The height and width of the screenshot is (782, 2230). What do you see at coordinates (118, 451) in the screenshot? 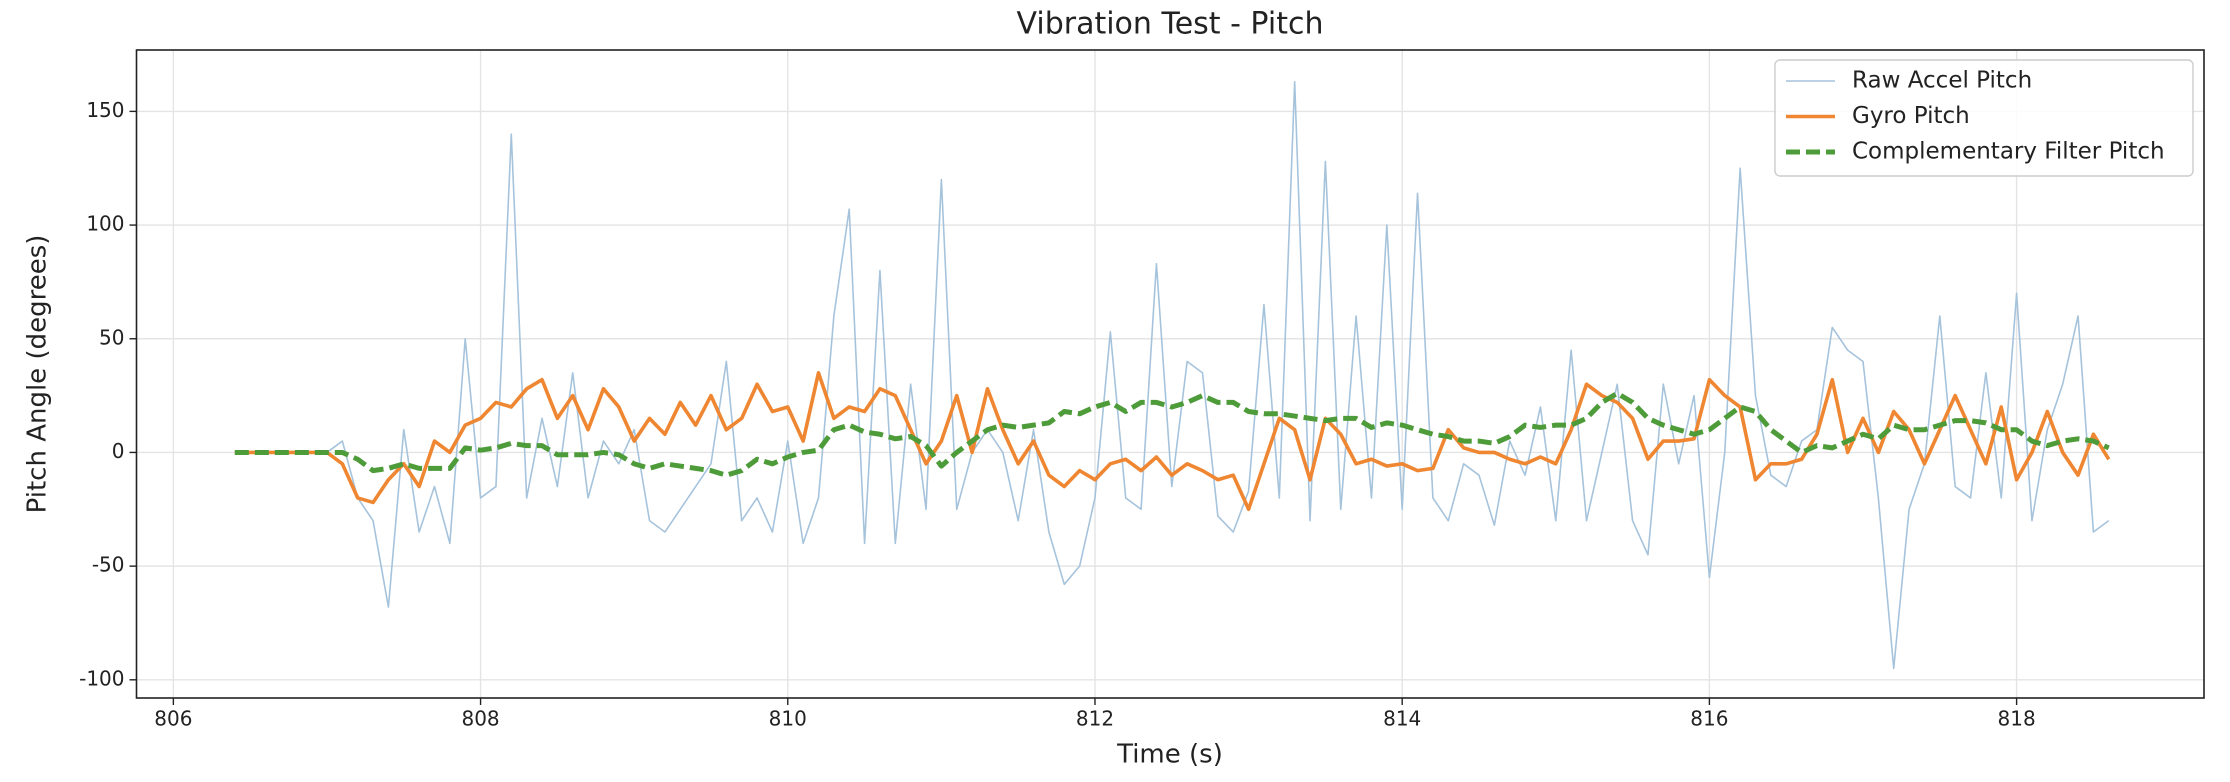
I see `y-tick-label: 0` at bounding box center [118, 451].